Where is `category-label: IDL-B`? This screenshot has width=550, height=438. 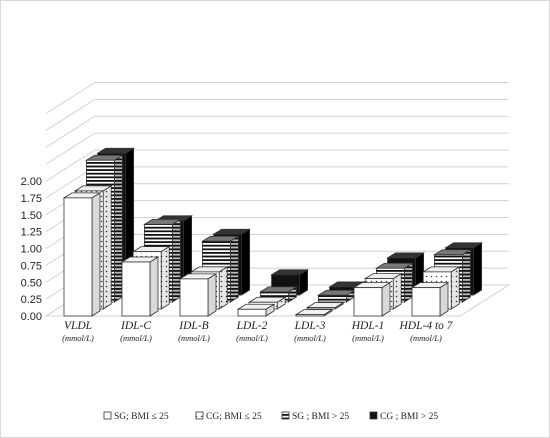 category-label: IDL-B is located at coordinates (193, 326).